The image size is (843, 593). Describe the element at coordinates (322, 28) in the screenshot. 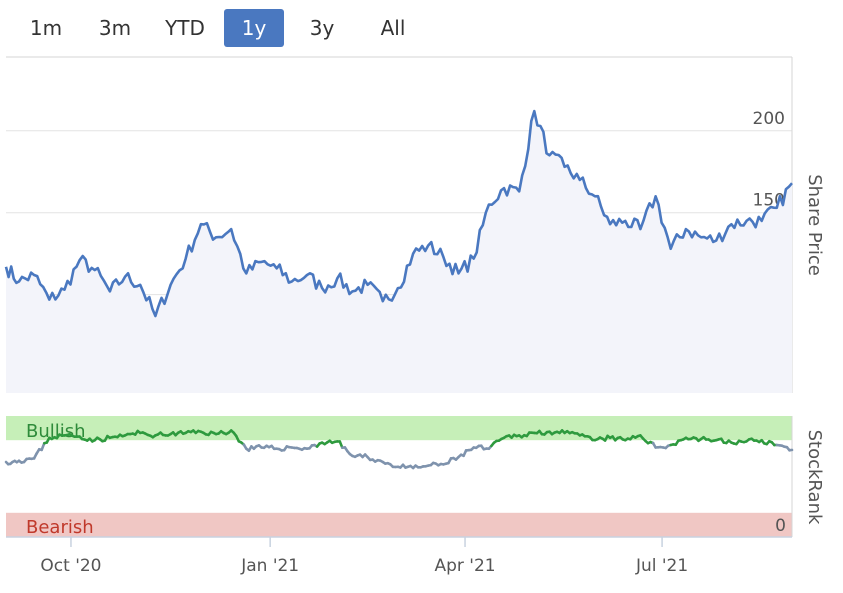

I see `range-button-3y: 3y` at that location.